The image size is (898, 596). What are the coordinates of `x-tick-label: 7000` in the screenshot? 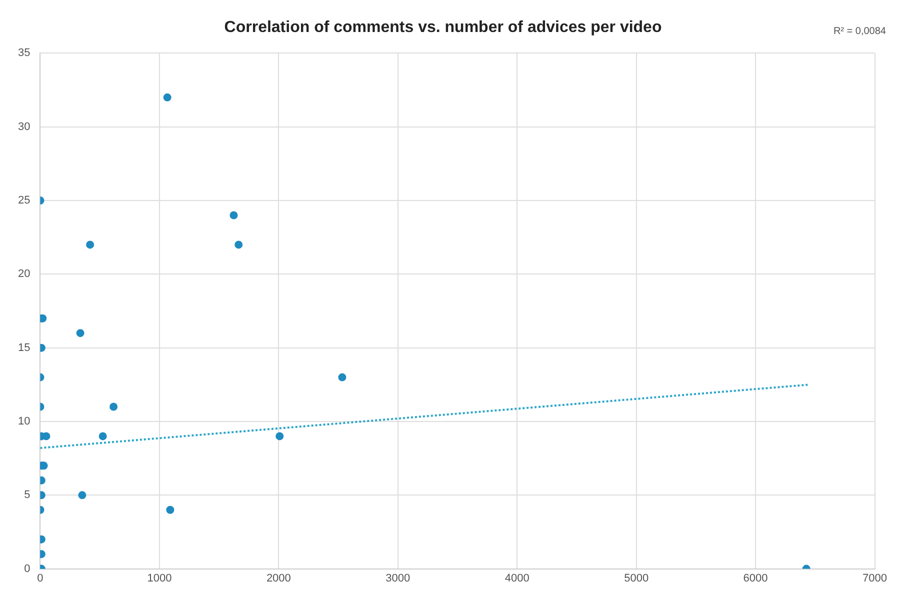 It's located at (875, 578).